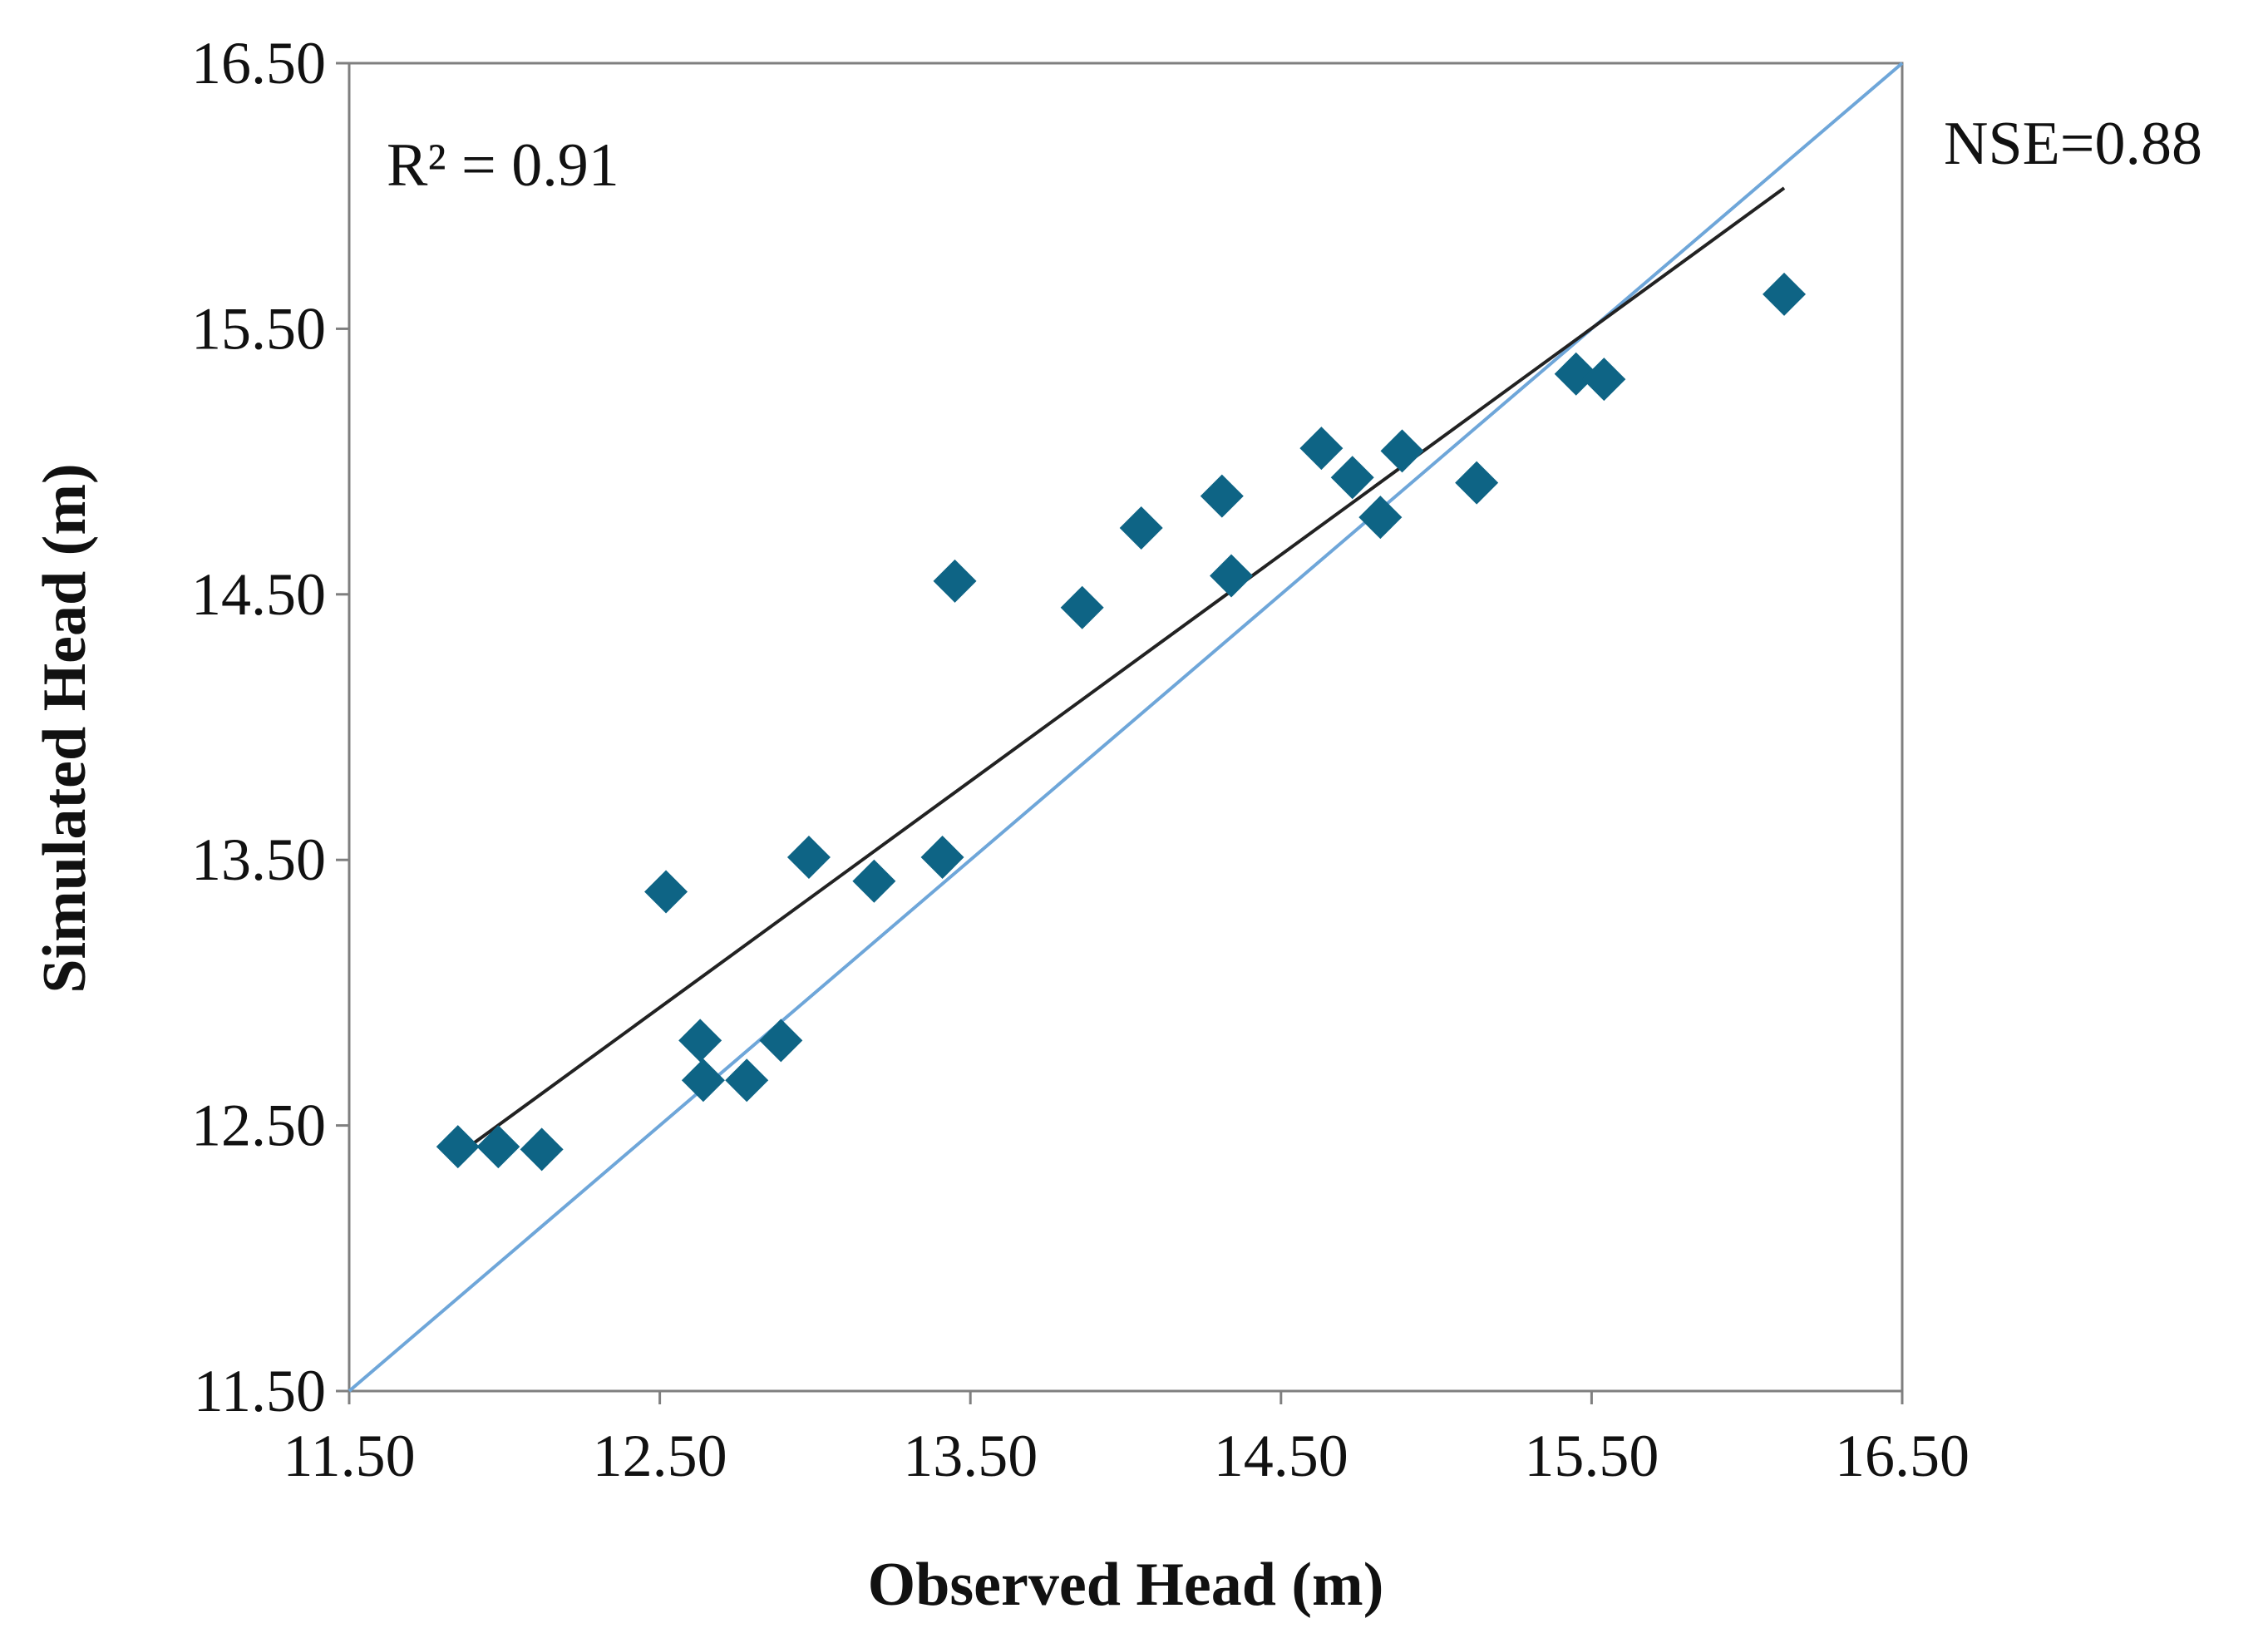  I want to click on y-tick-label: 16.50, so click(258, 63).